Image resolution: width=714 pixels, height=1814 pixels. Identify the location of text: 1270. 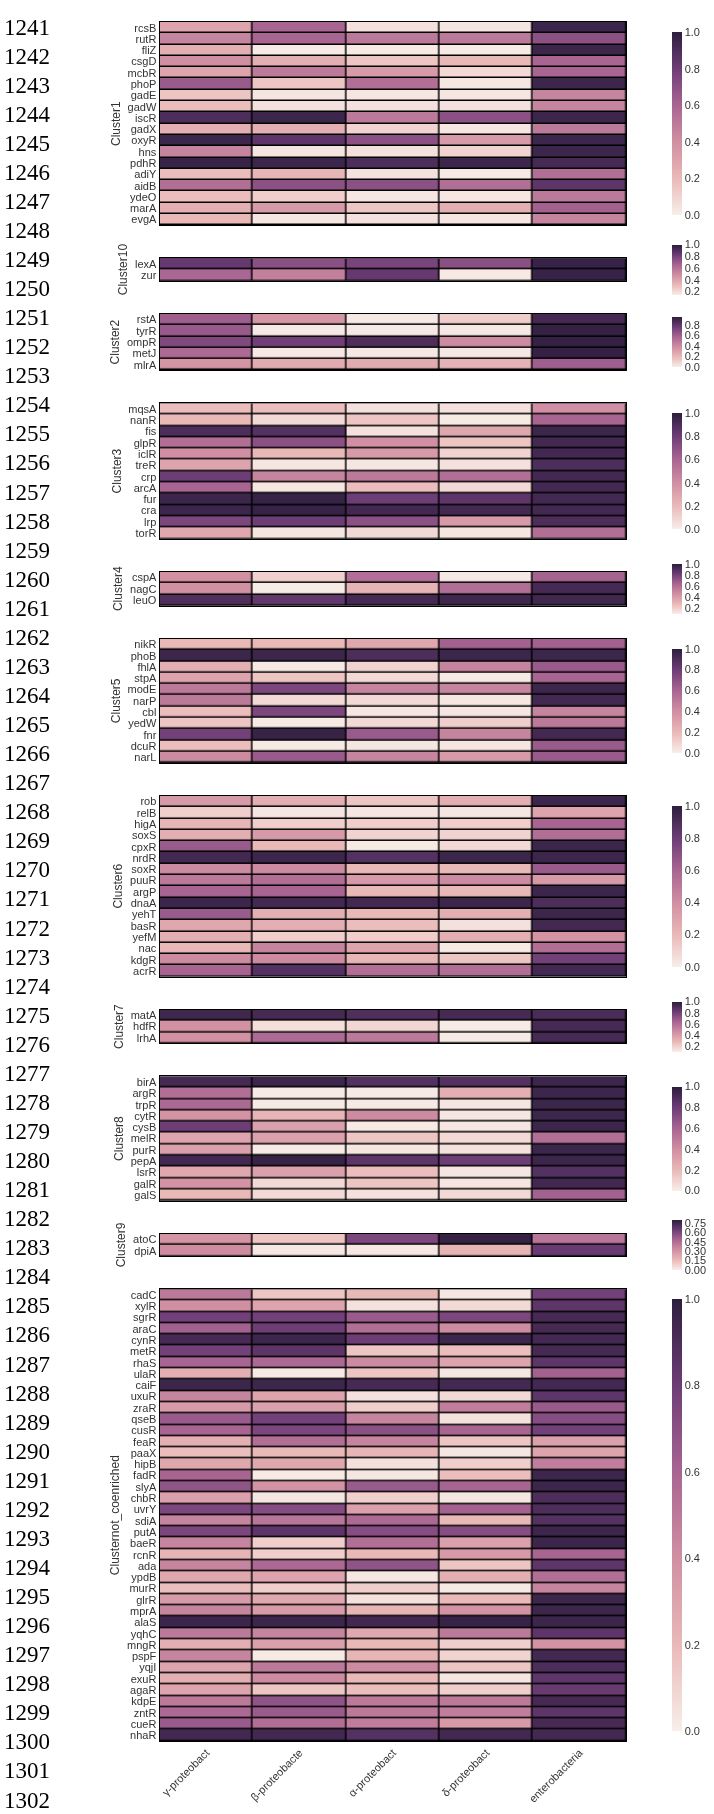
(27, 869).